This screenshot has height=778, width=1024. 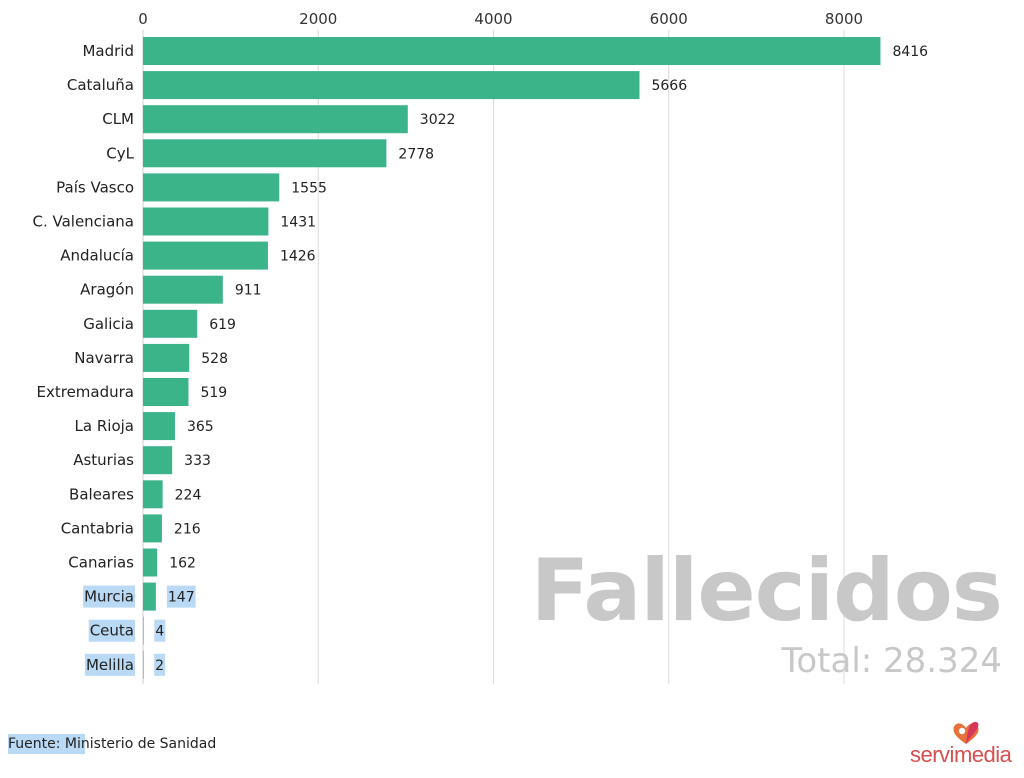 I want to click on value-label-pais-vasco: 1555, so click(x=309, y=188).